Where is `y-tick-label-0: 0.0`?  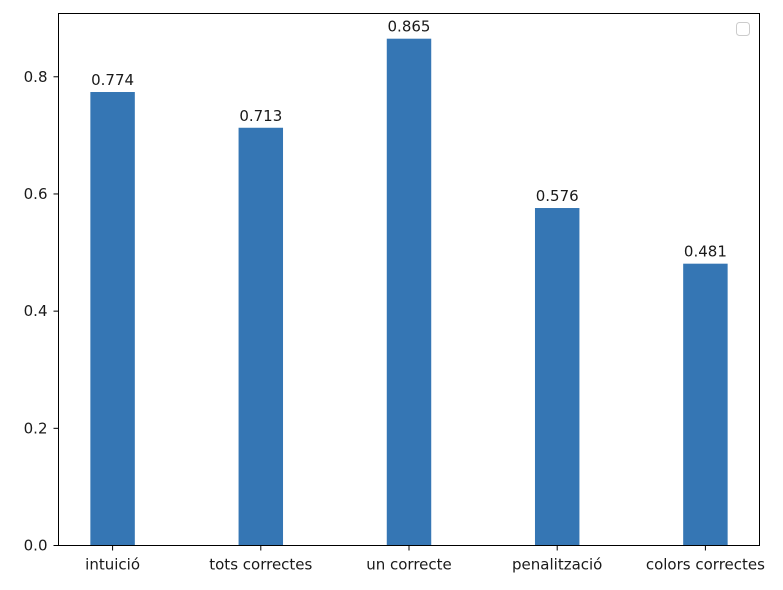
y-tick-label-0: 0.0 is located at coordinates (36, 546).